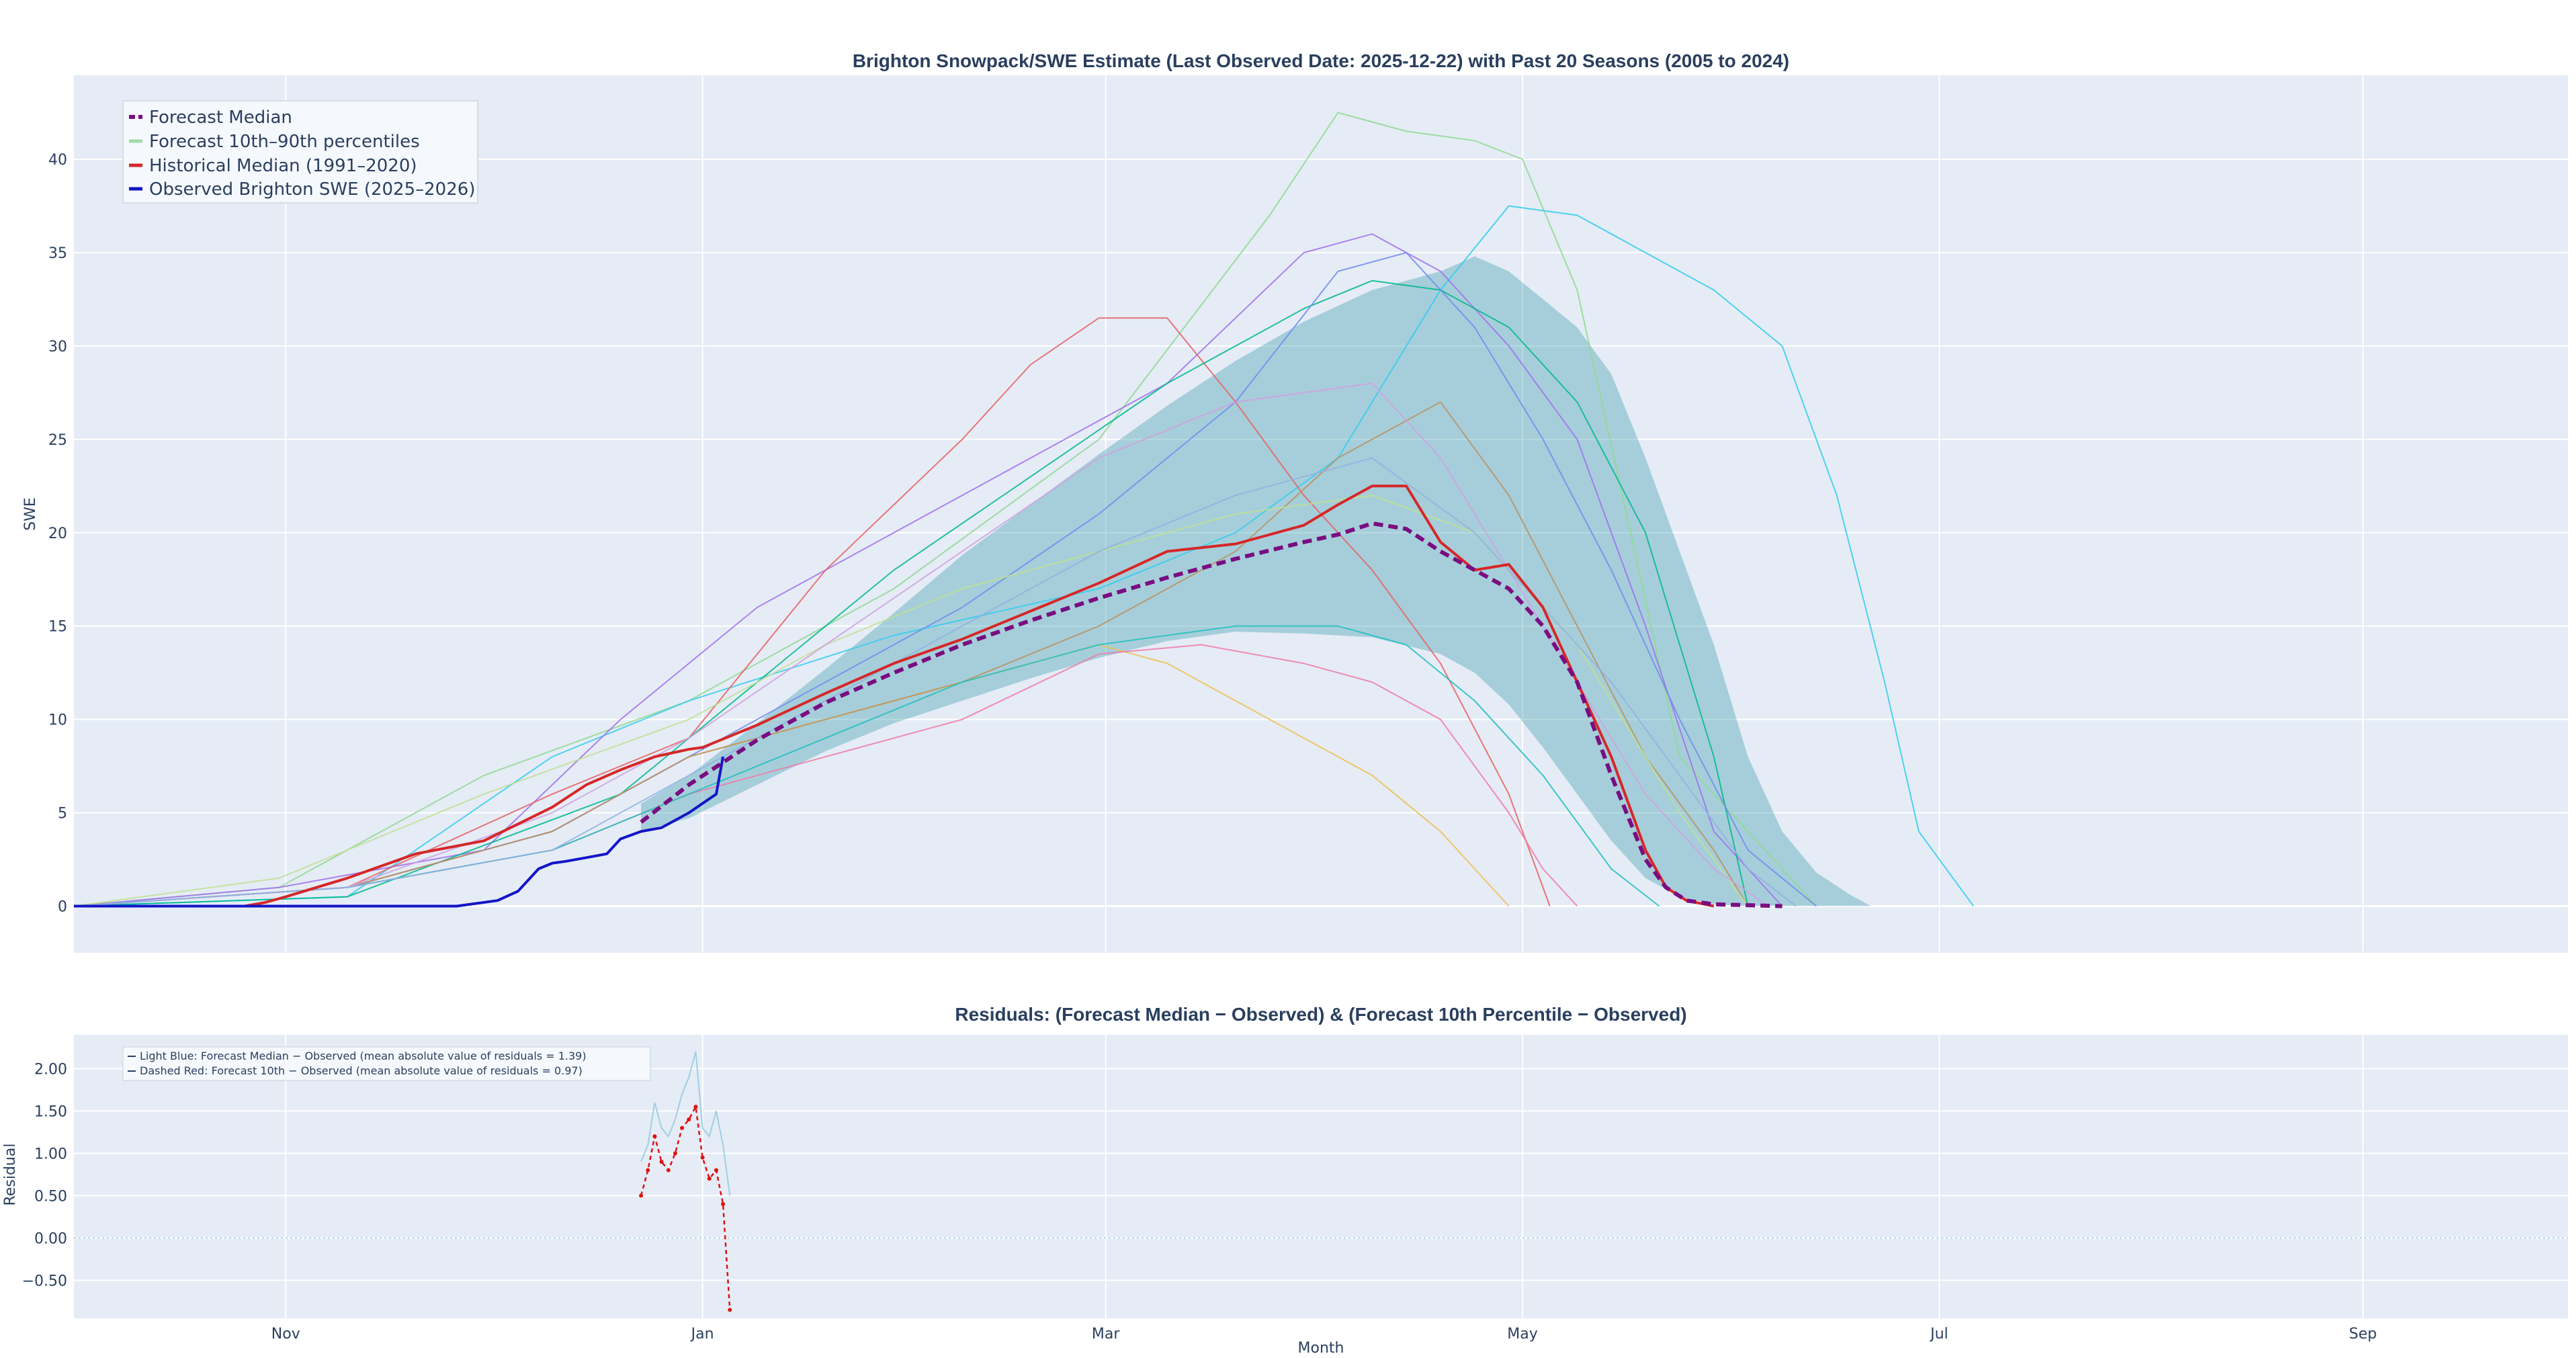 This screenshot has width=2576, height=1358. Describe the element at coordinates (50, 1069) in the screenshot. I see `residual-y-tick-label: 2.00` at that location.